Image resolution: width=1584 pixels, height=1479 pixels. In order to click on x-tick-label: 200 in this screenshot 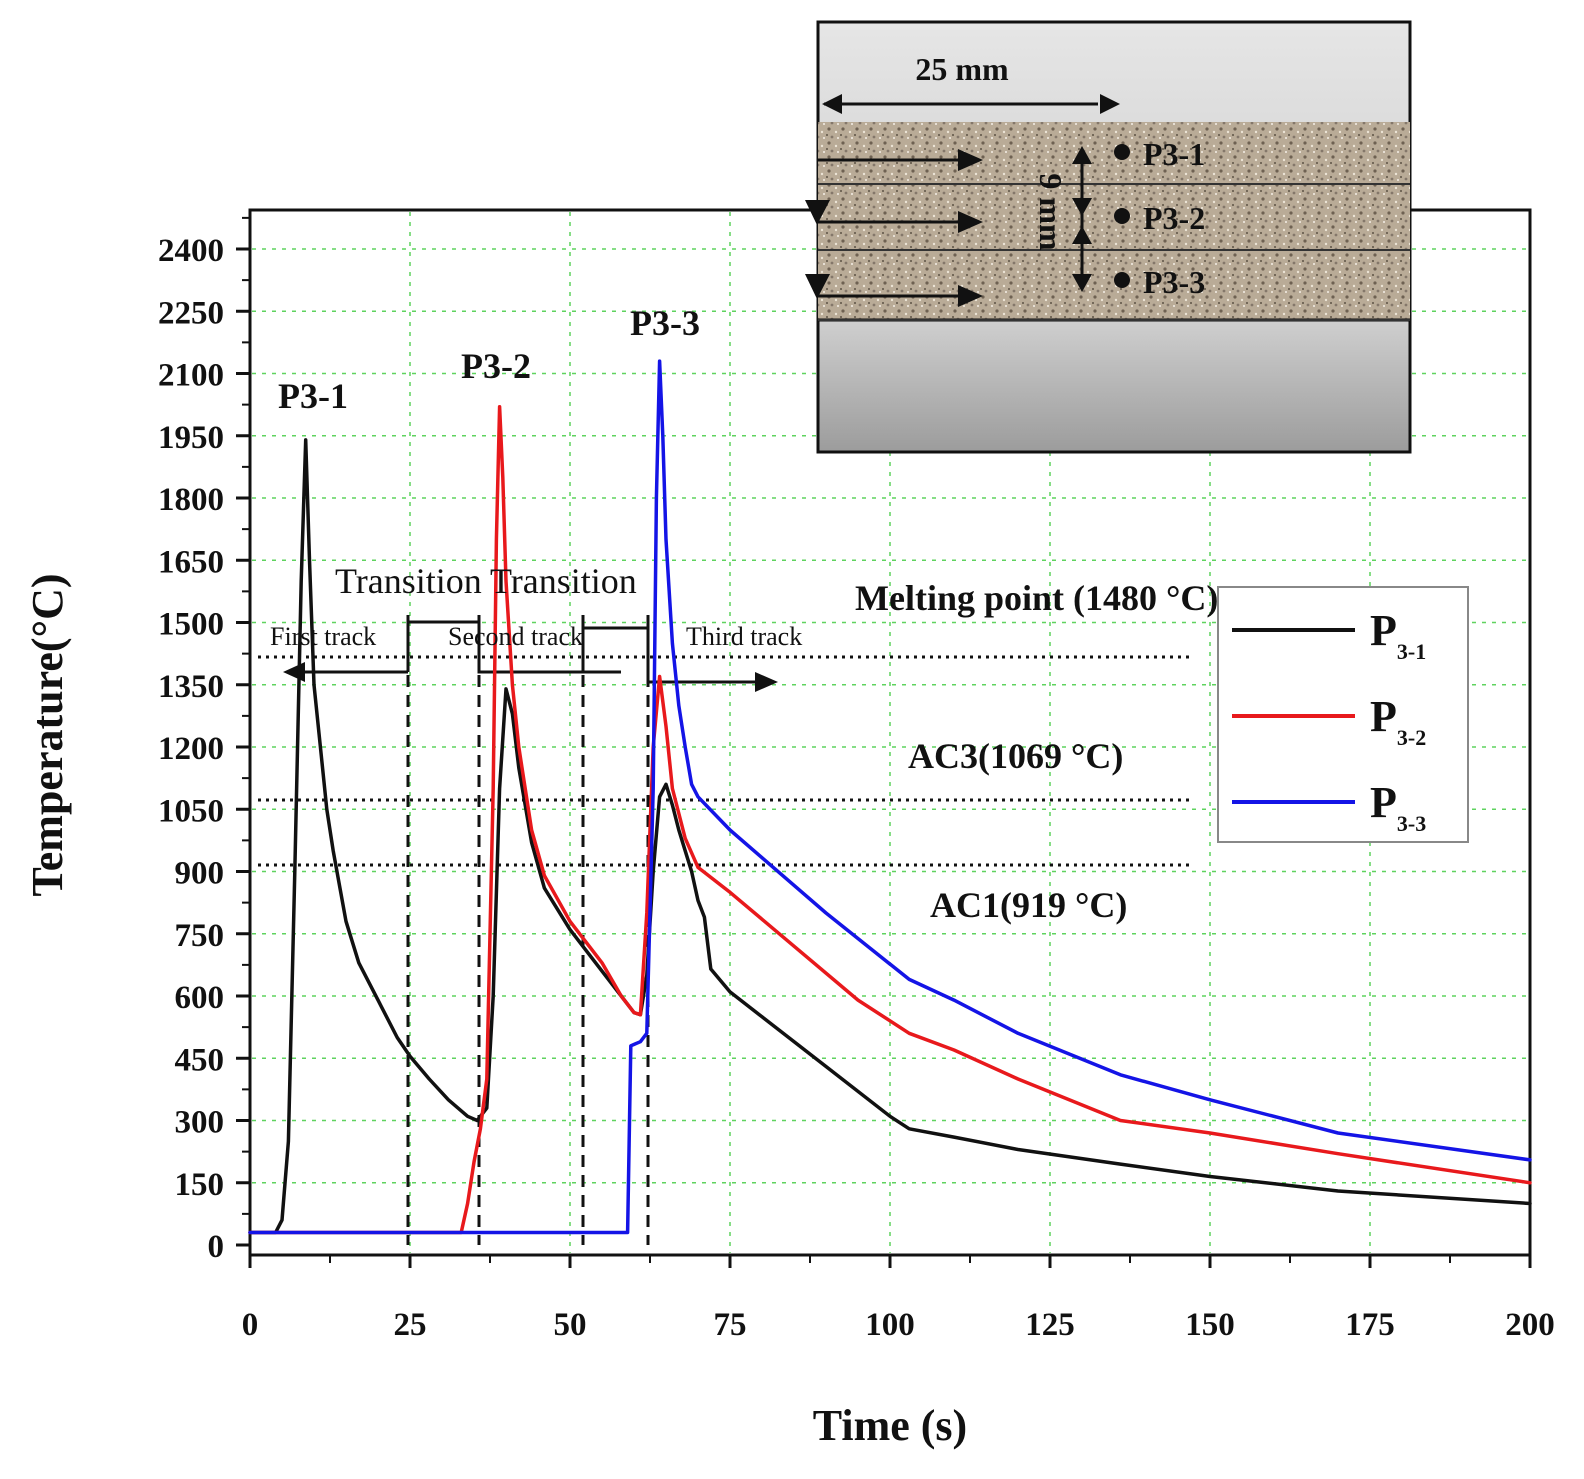, I will do `click(1530, 1325)`.